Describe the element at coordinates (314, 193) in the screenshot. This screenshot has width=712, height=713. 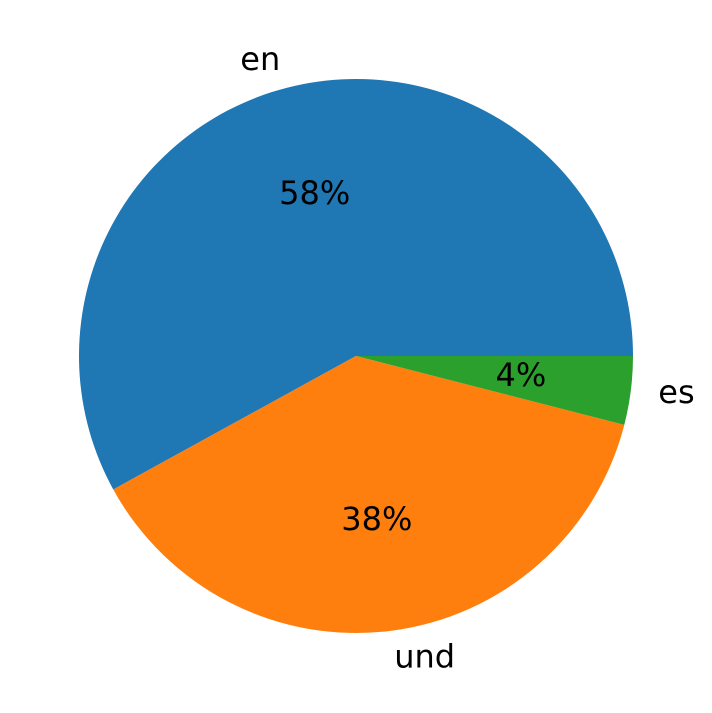
I see `percent-label: 58%` at that location.